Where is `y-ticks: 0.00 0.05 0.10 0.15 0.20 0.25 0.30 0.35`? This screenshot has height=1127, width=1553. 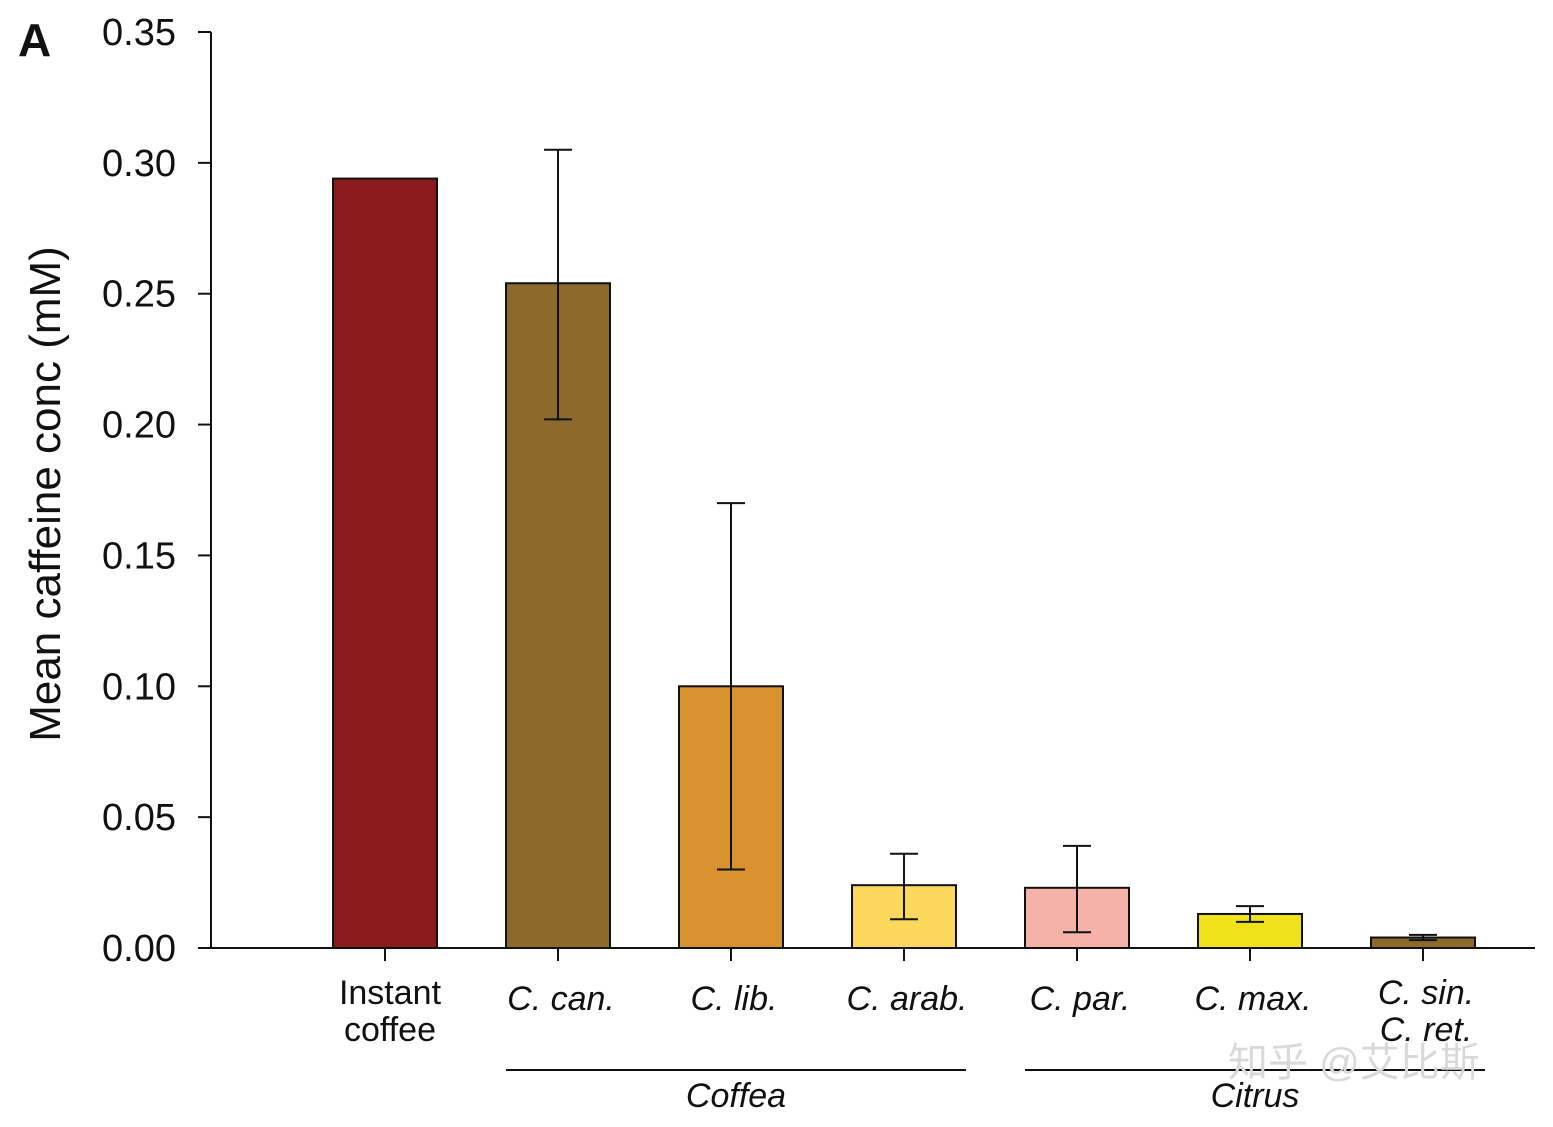
y-ticks: 0.00 0.05 0.10 0.15 0.20 0.25 0.30 0.35 is located at coordinates (156, 491).